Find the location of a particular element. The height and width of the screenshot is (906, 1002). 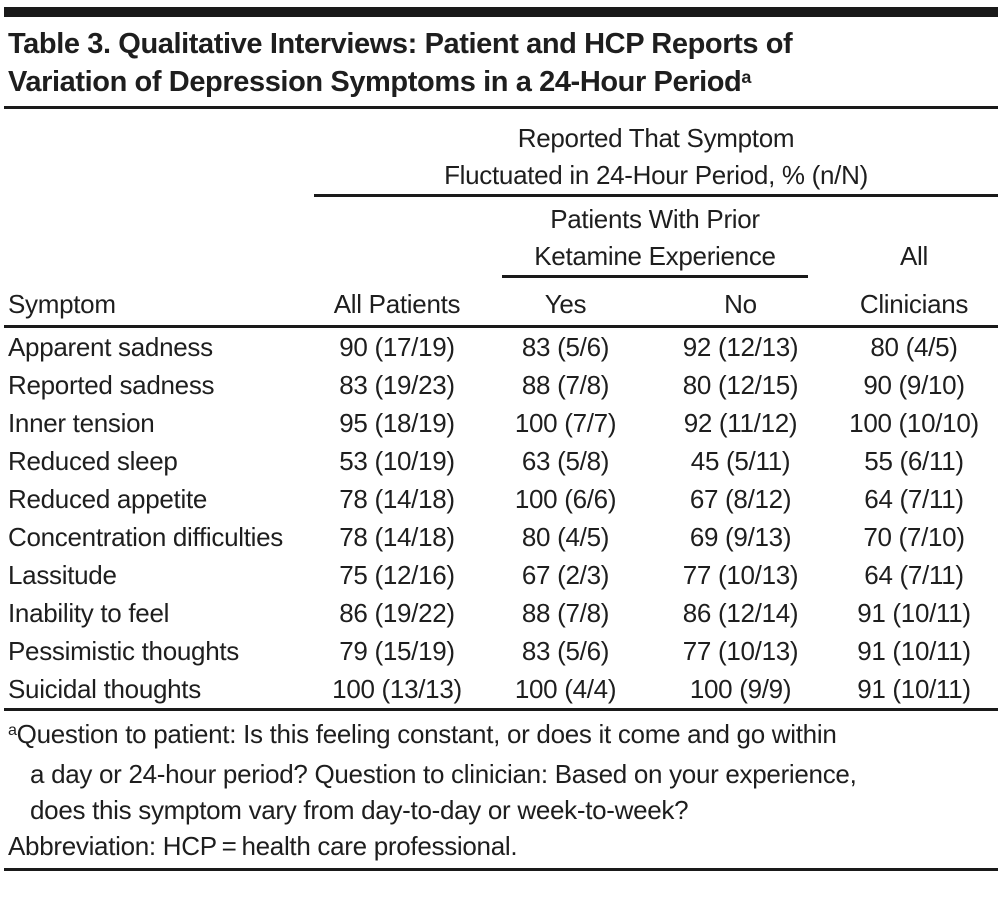

cell-symptom: Pessimistic thoughts is located at coordinates (123, 650).